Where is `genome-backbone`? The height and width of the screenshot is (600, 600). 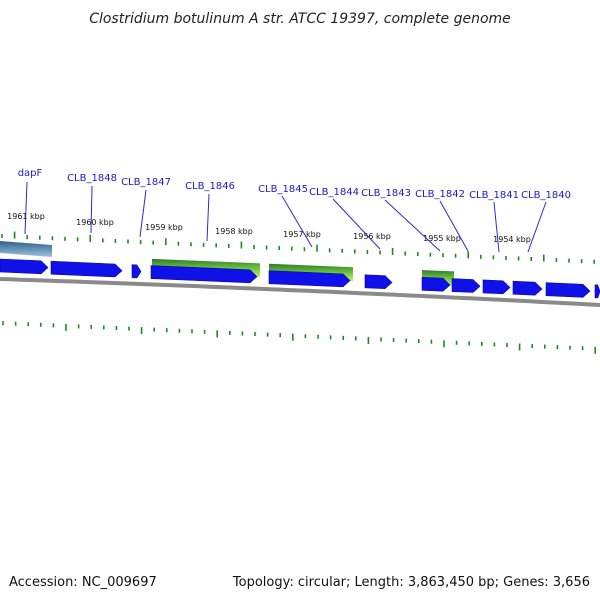 genome-backbone is located at coordinates (300, 292).